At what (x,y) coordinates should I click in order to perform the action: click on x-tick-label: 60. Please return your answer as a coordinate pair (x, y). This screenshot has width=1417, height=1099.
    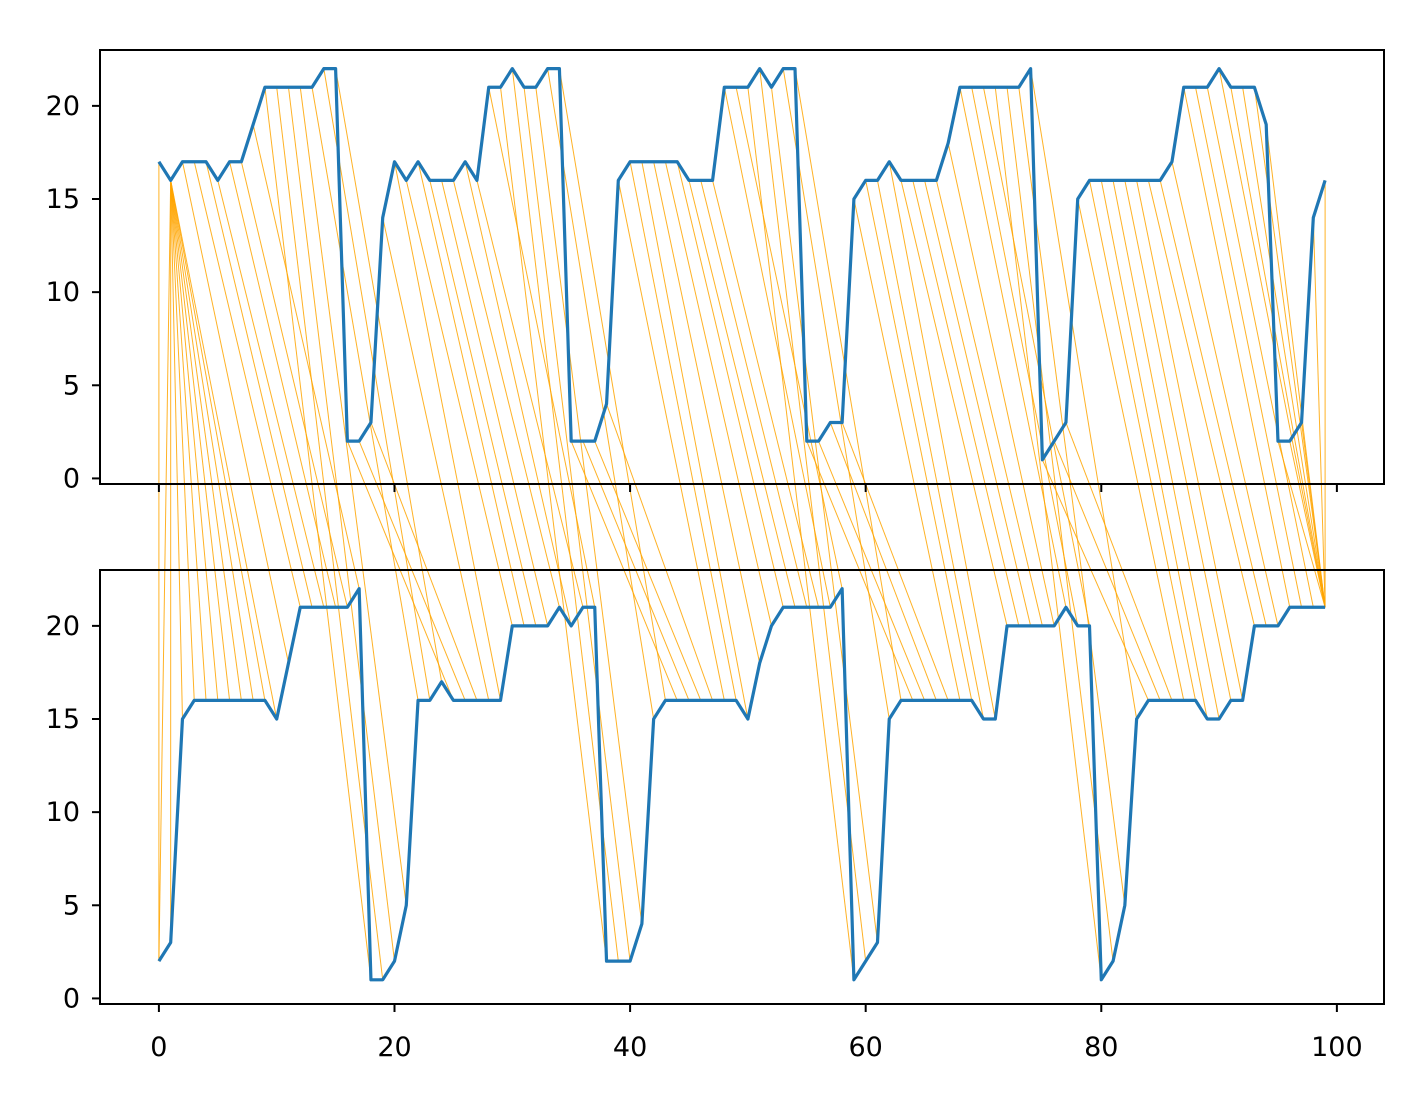
    Looking at the image, I should click on (866, 1047).